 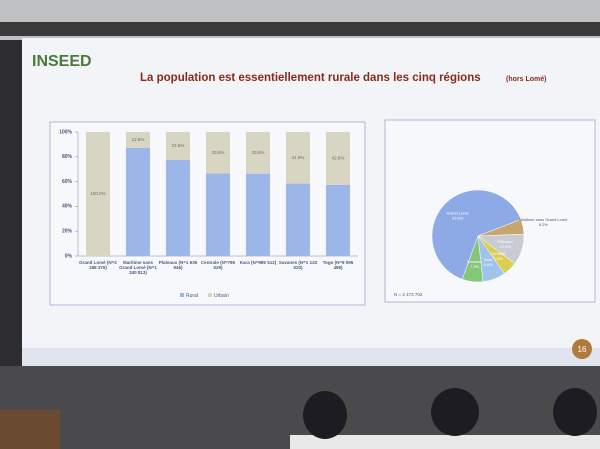 I want to click on value-label: 33.6%, so click(x=258, y=152).